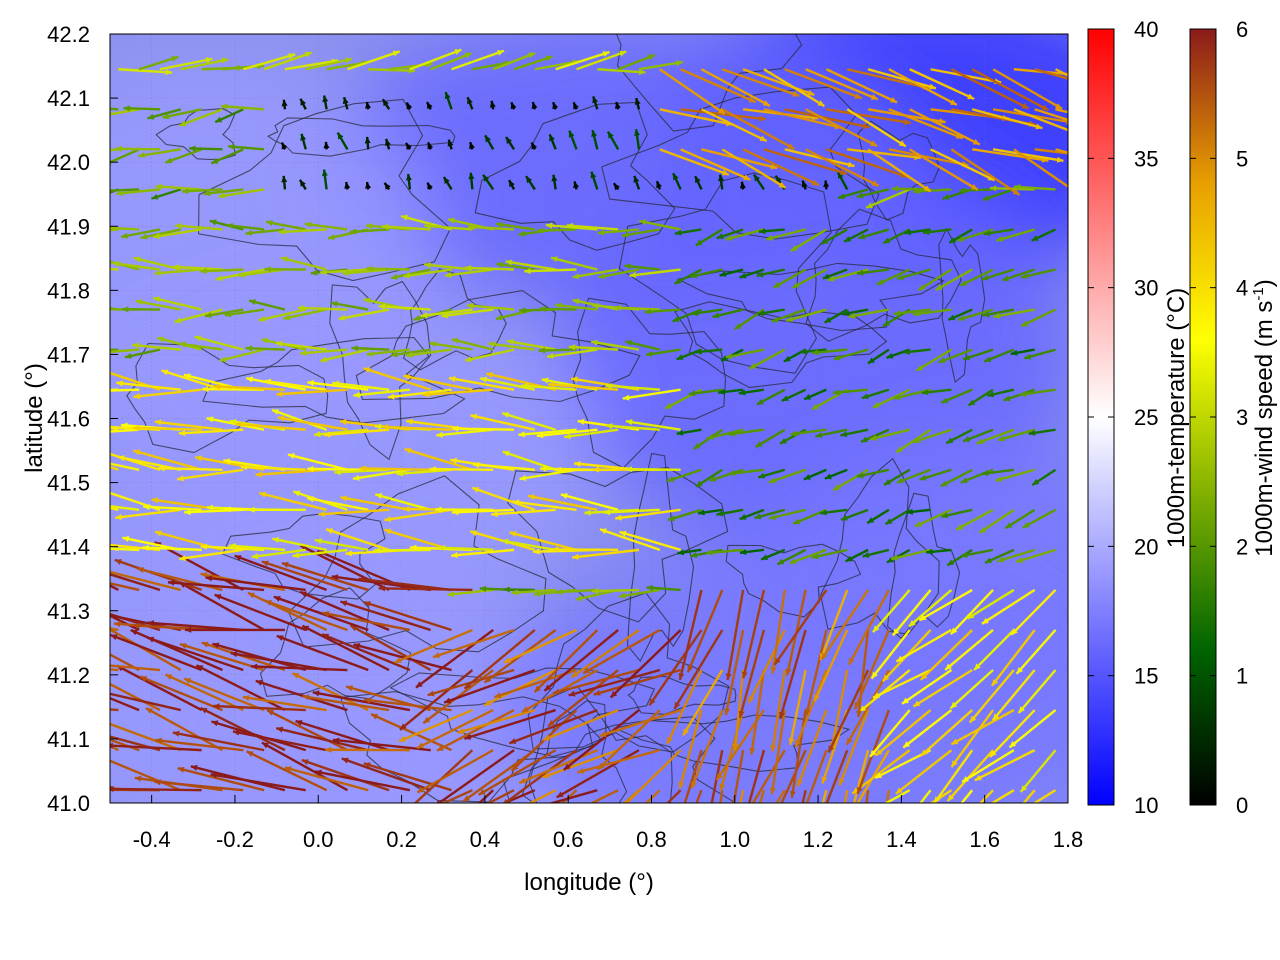 This screenshot has width=1280, height=960. Describe the element at coordinates (568, 839) in the screenshot. I see `x-tick-label: 0.6` at that location.